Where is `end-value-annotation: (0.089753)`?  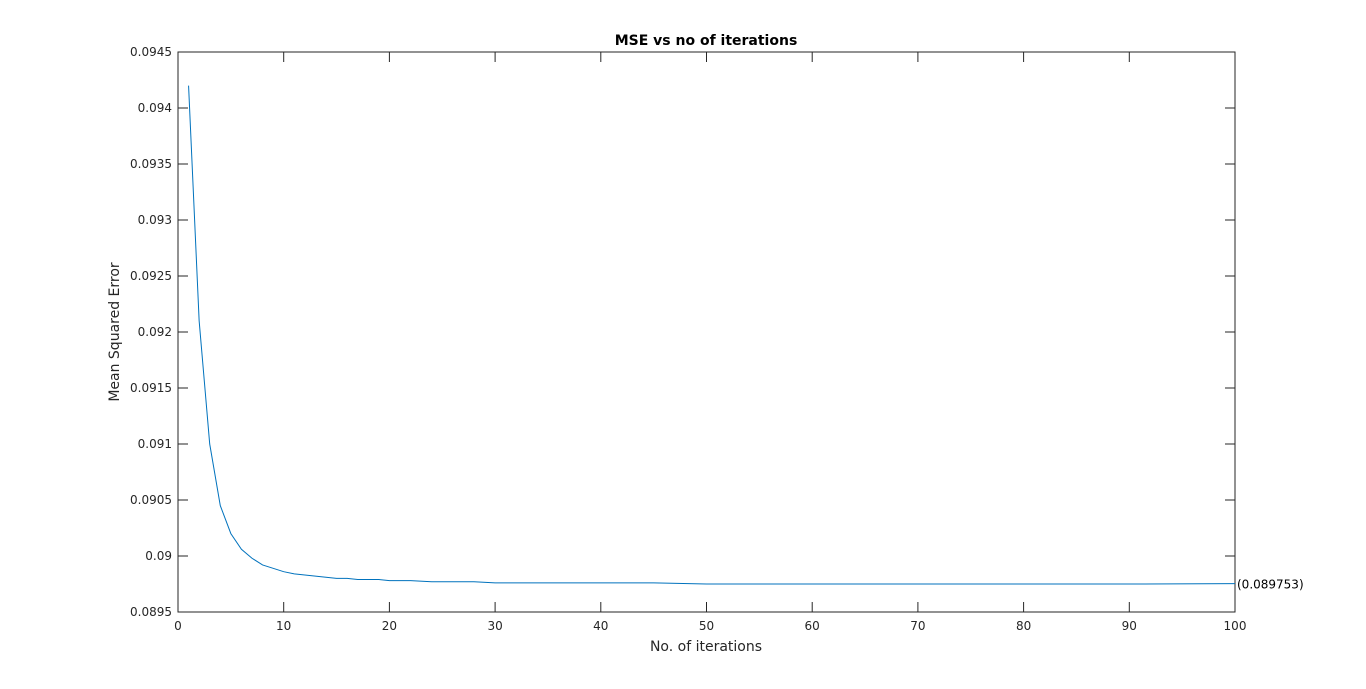
end-value-annotation: (0.089753) is located at coordinates (1270, 585).